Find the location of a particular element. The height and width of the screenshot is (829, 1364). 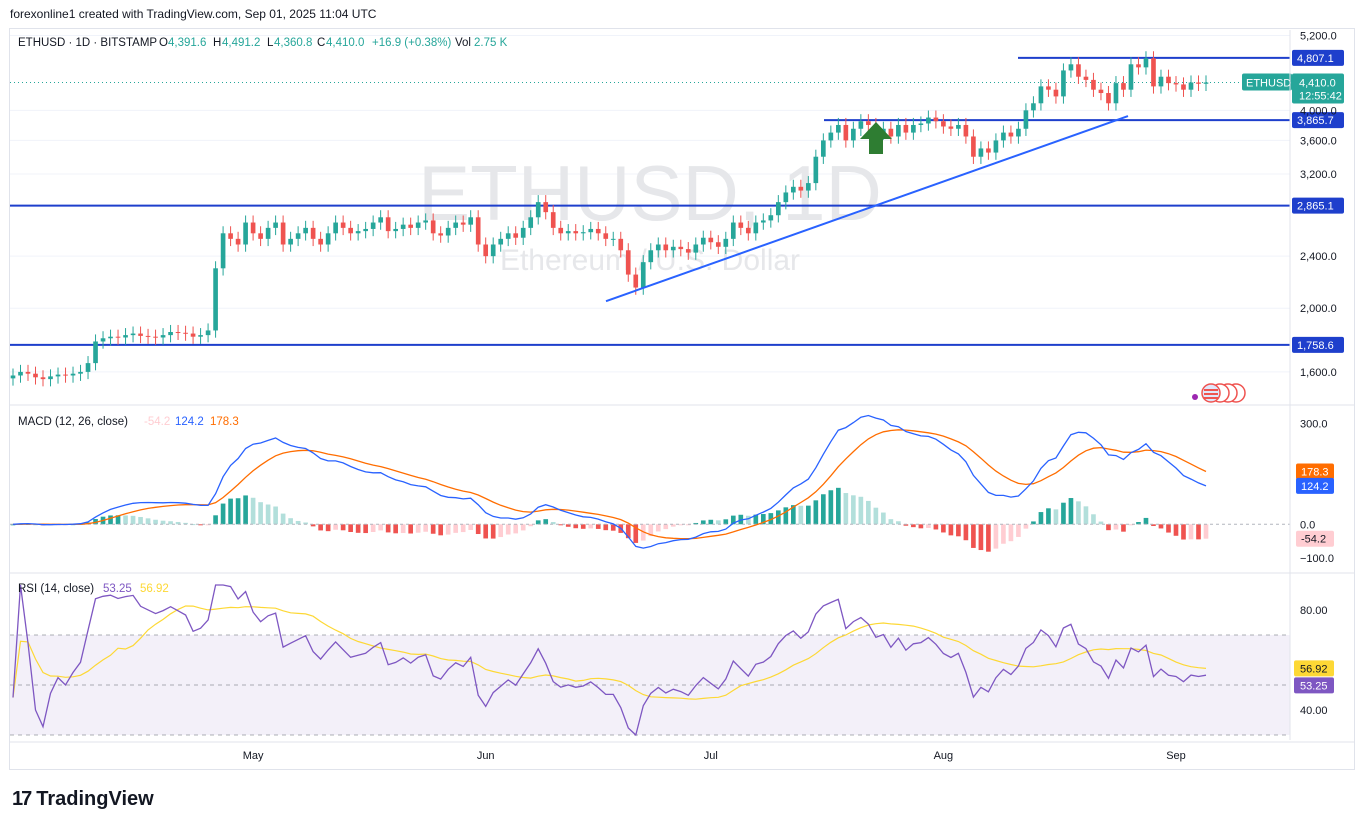

macd-line is located at coordinates (609, 481).